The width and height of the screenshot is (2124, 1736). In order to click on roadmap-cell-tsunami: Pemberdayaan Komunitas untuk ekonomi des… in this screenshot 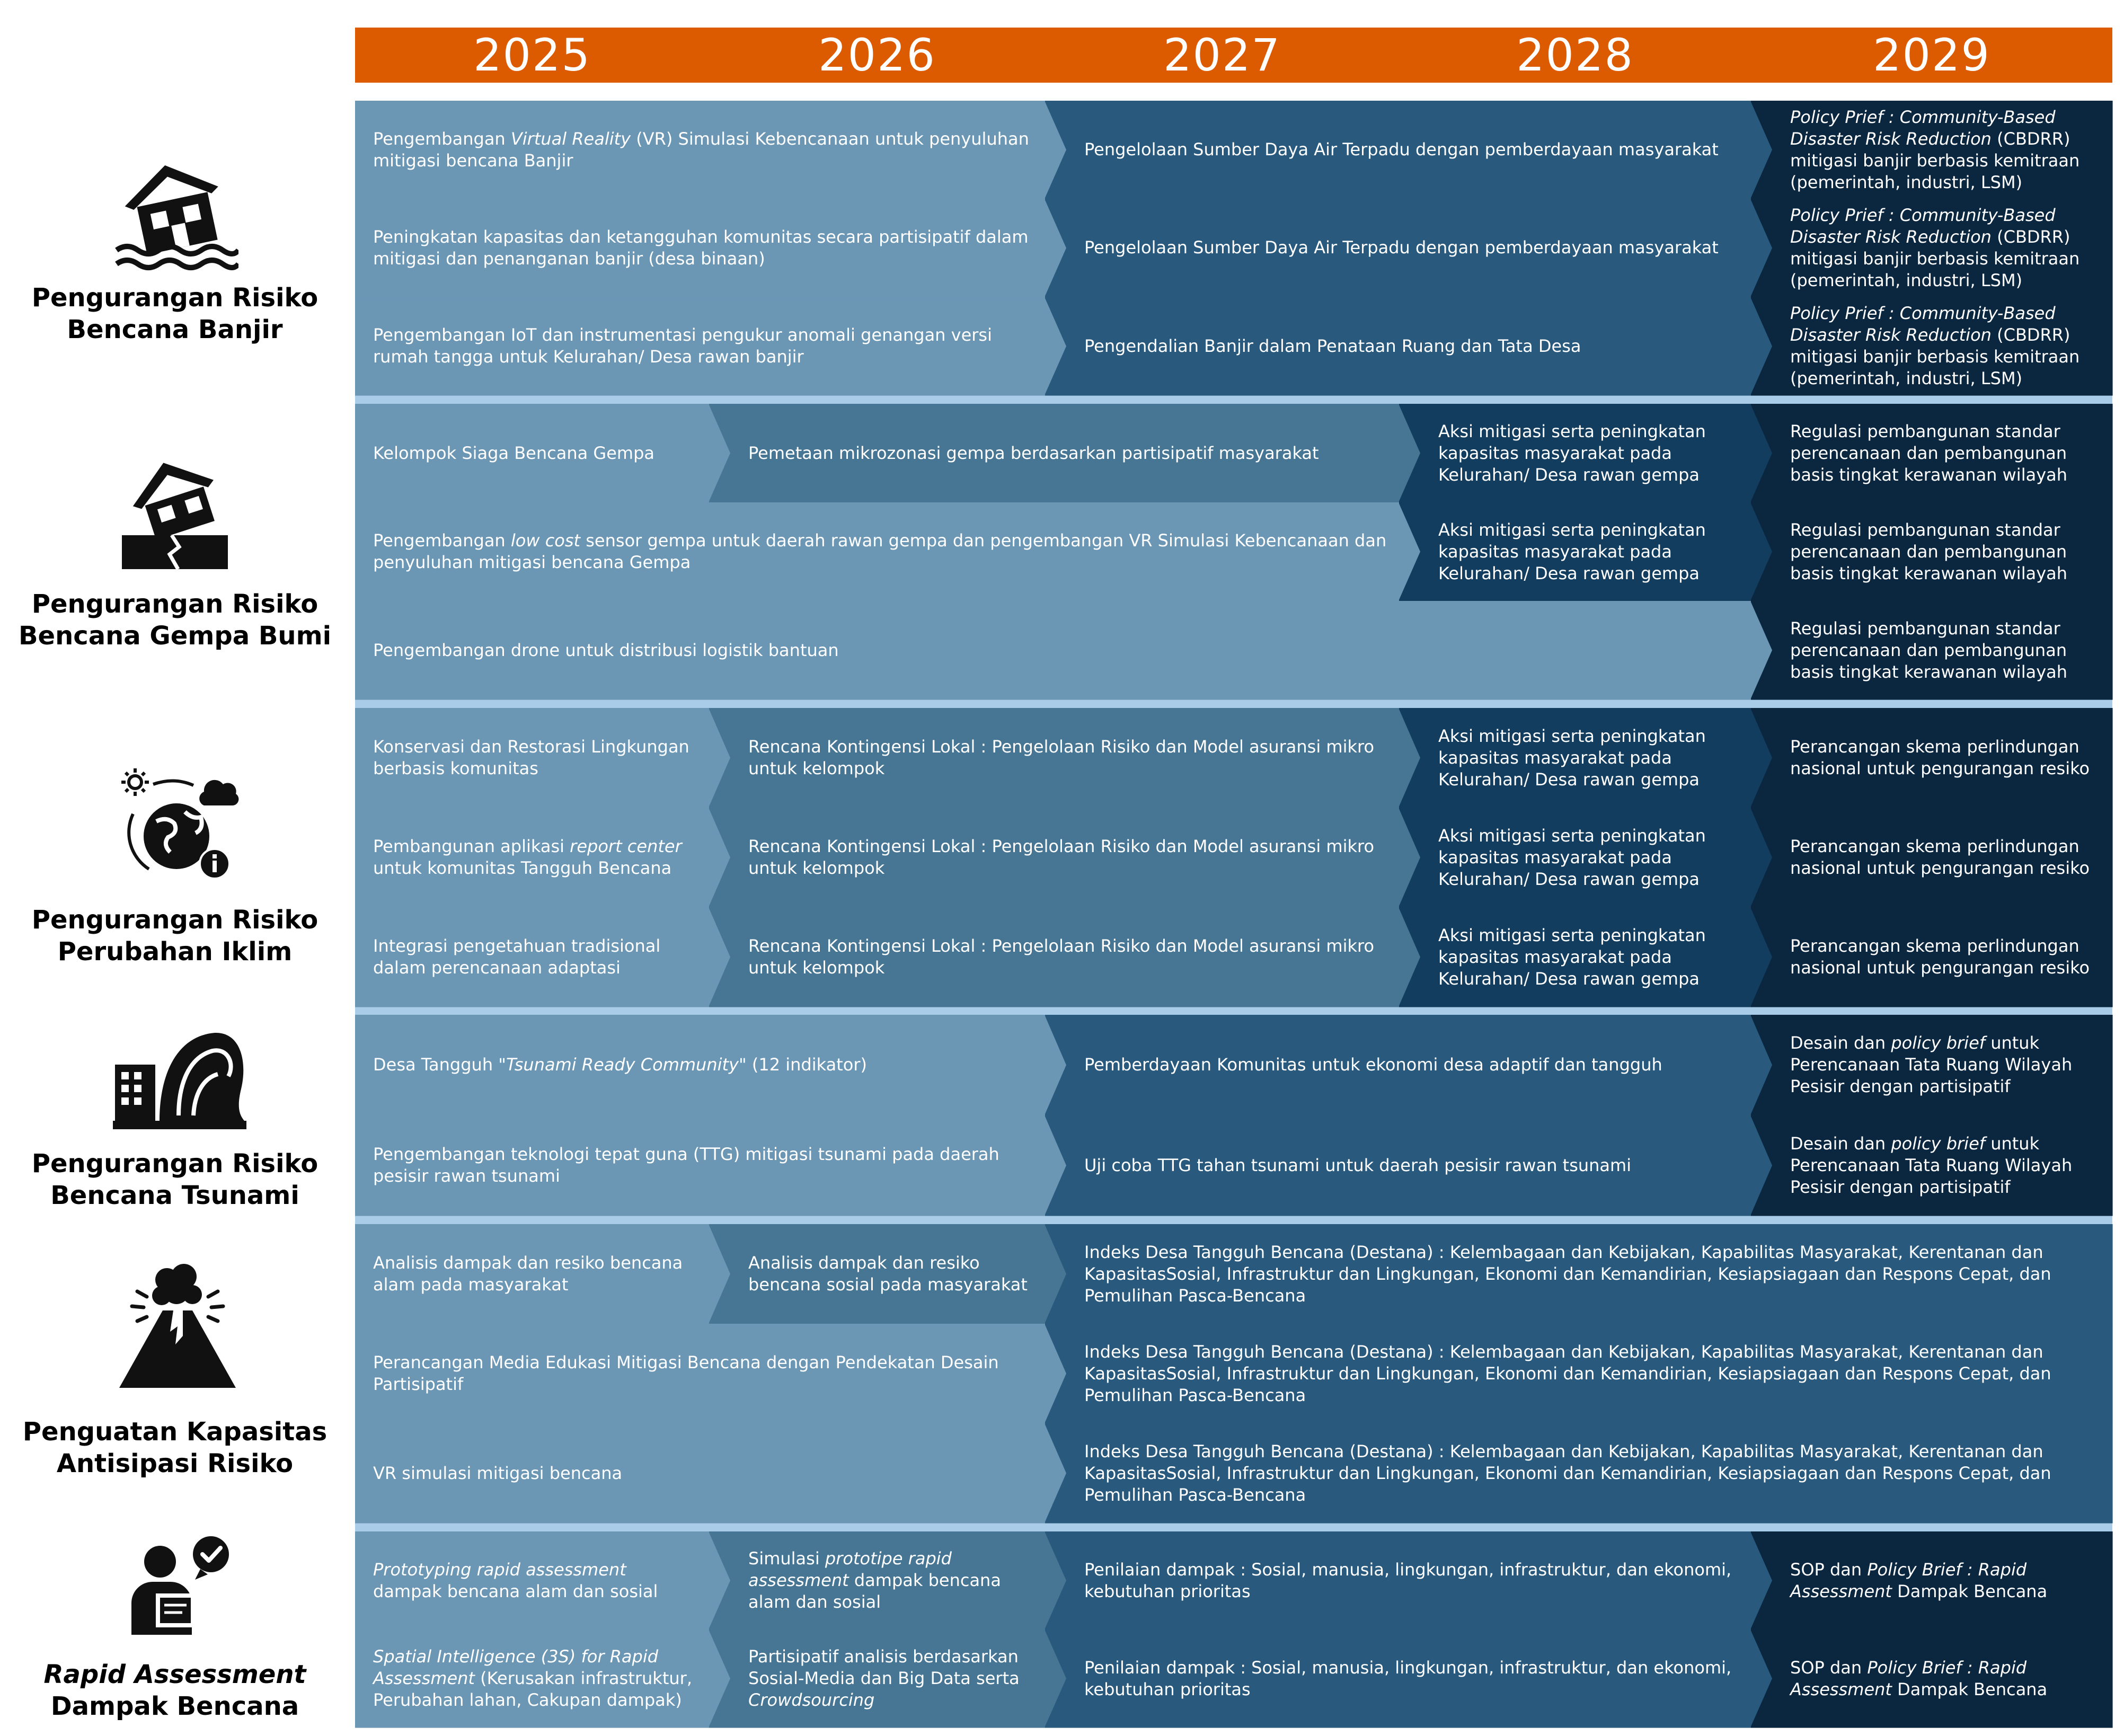, I will do `click(1412, 1065)`.